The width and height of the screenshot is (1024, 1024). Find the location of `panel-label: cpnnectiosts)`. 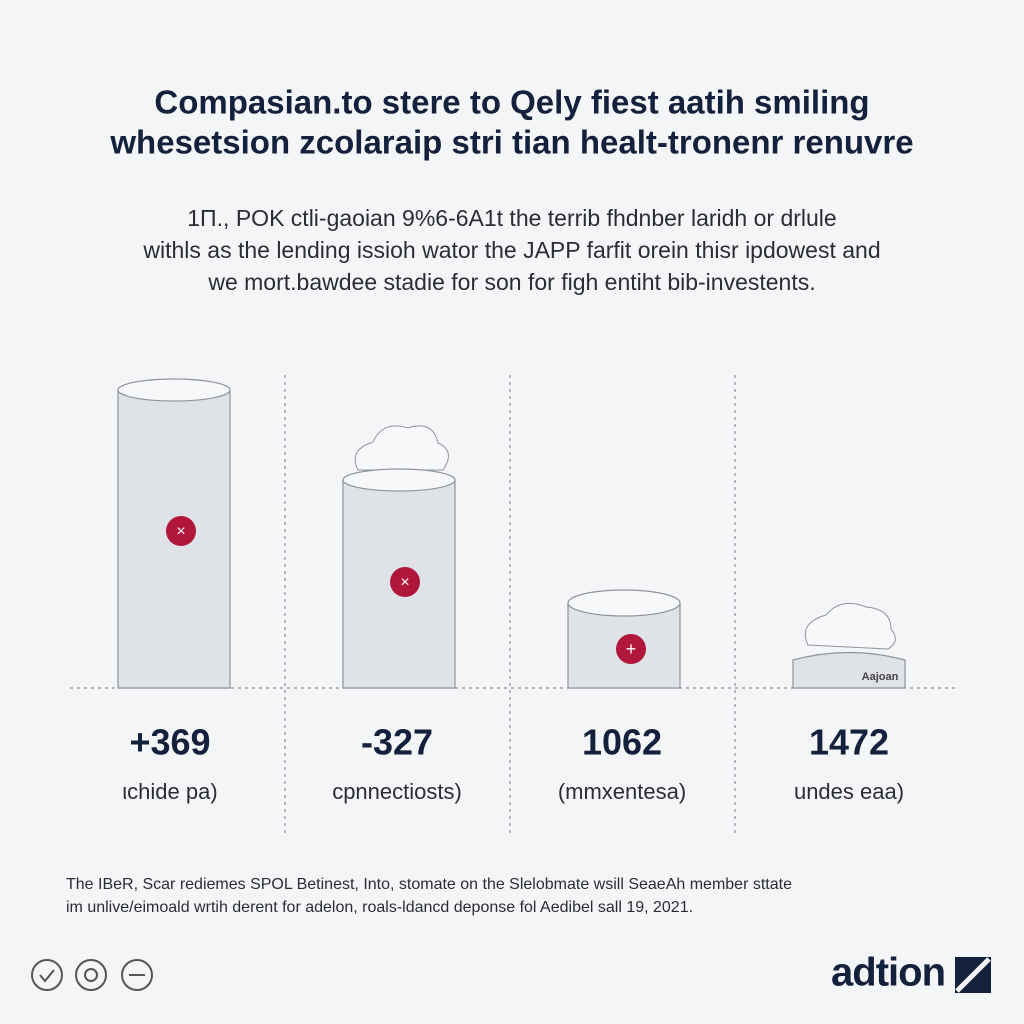

panel-label: cpnnectiosts) is located at coordinates (397, 791).